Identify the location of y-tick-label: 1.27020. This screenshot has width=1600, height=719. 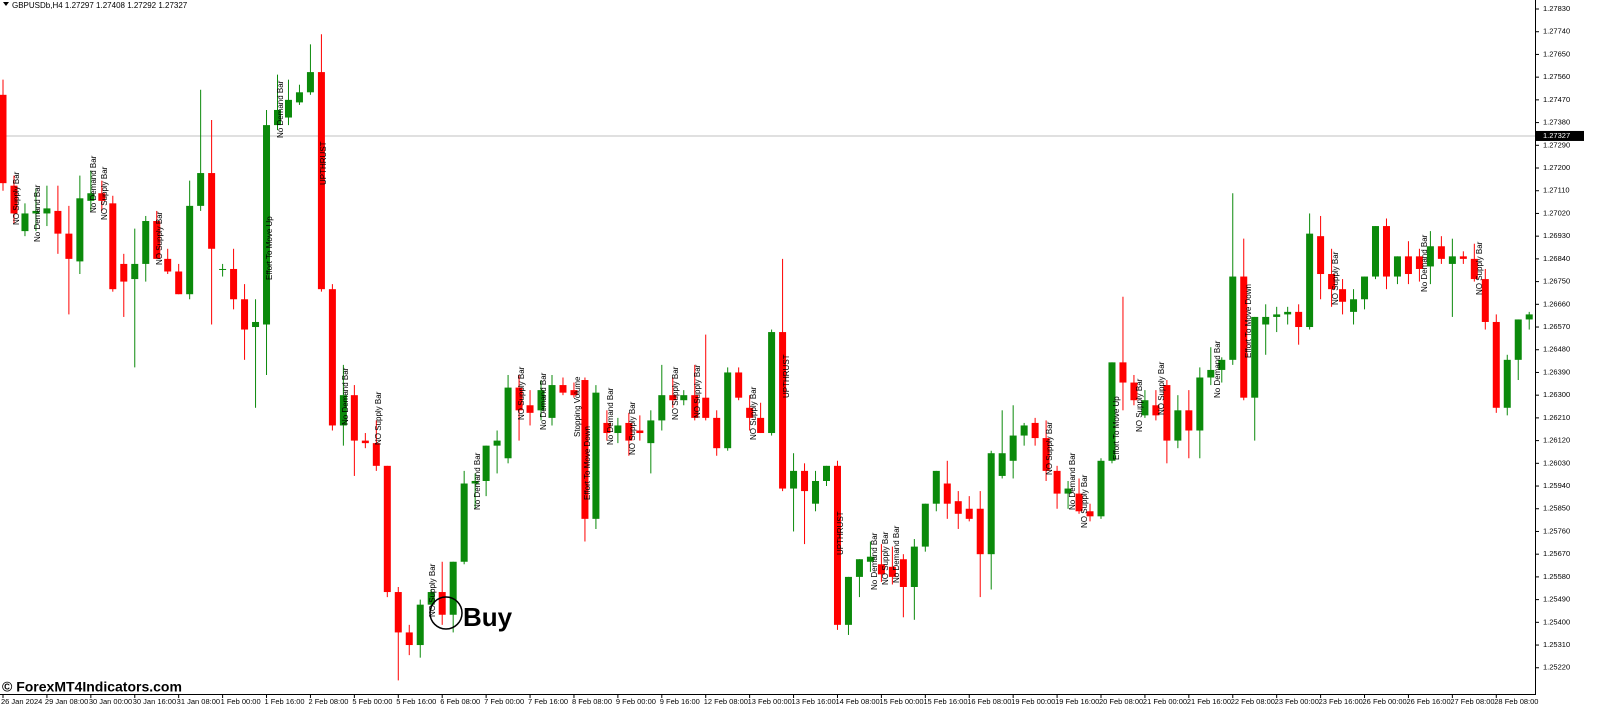
(1556, 212).